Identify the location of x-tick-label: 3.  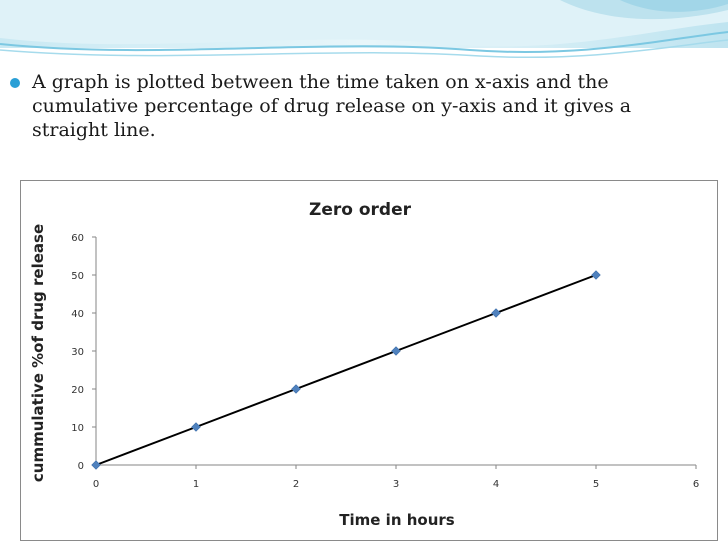
(396, 484).